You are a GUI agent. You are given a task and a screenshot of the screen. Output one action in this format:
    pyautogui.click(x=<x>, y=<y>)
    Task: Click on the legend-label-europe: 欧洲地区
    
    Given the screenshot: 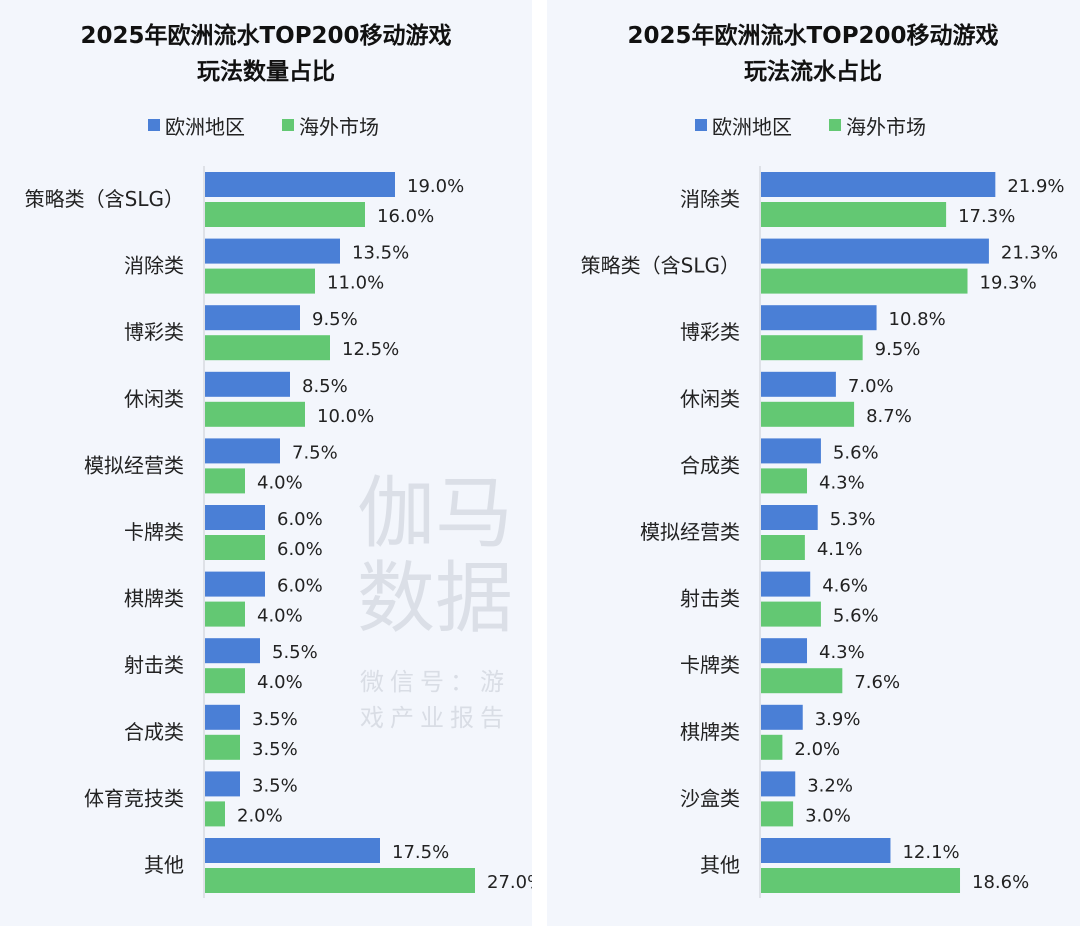 What is the action you would take?
    pyautogui.click(x=205, y=127)
    